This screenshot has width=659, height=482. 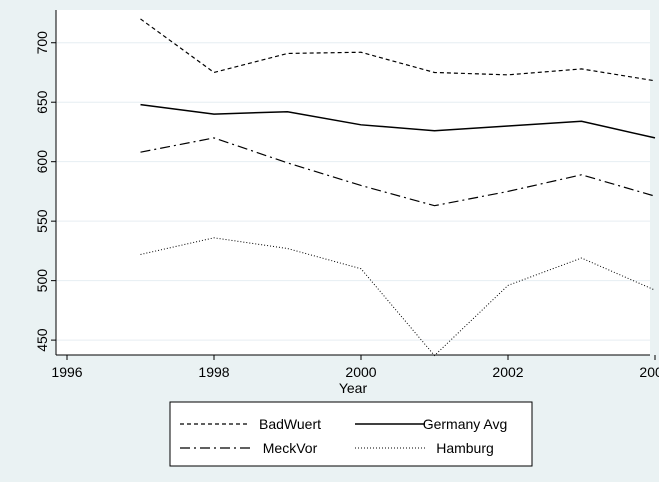 I want to click on x-tick-label: 1996, so click(x=66, y=372).